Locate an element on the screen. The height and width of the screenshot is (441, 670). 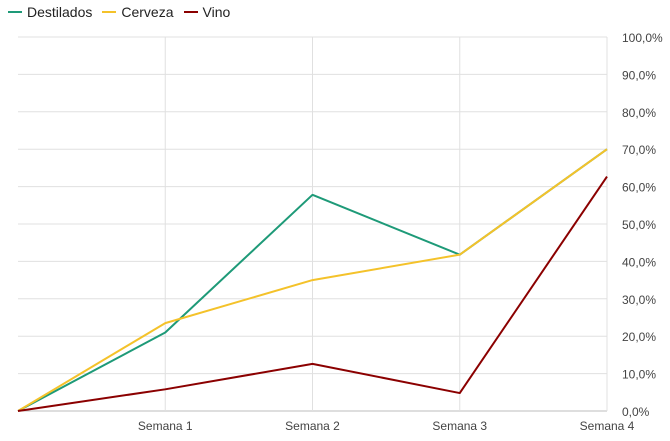
legend-swatch-destilados is located at coordinates (15, 12).